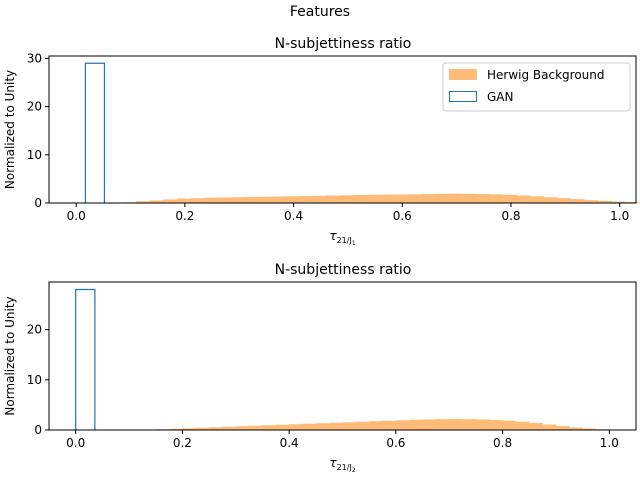  I want to click on gan-histogram-bottom, so click(85, 359).